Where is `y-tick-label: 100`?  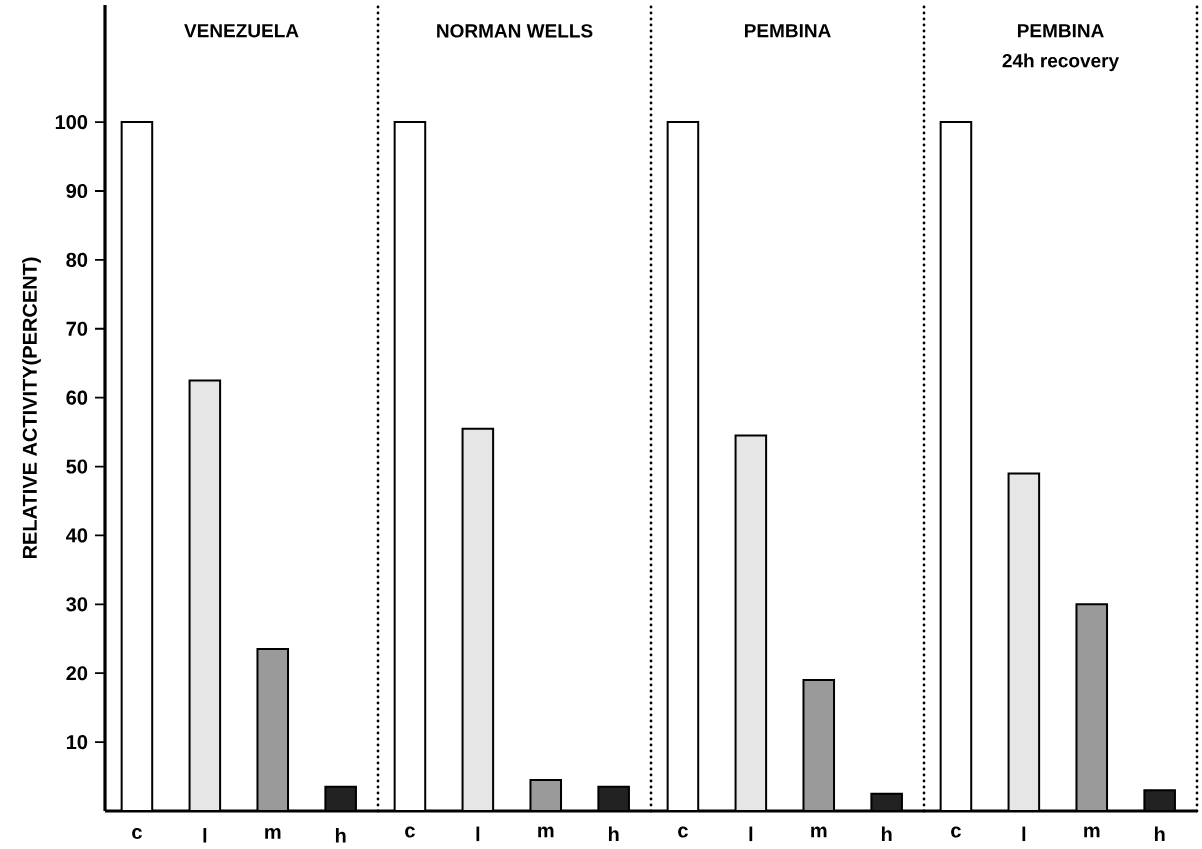
y-tick-label: 100 is located at coordinates (71, 122).